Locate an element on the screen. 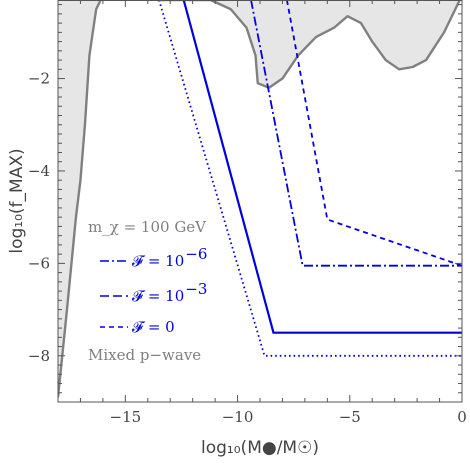 This screenshot has width=470, height=466. y-tick-label: −8 is located at coordinates (39, 356).